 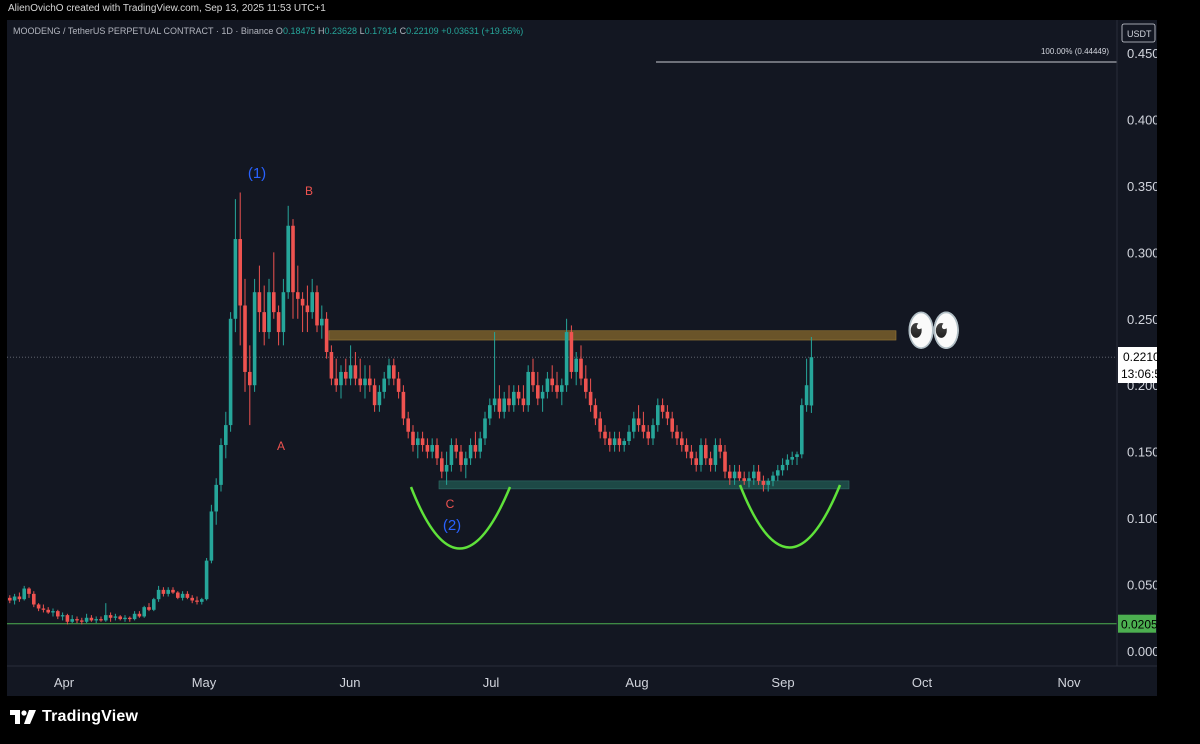 What do you see at coordinates (790, 516) in the screenshot?
I see `right-cup-curve` at bounding box center [790, 516].